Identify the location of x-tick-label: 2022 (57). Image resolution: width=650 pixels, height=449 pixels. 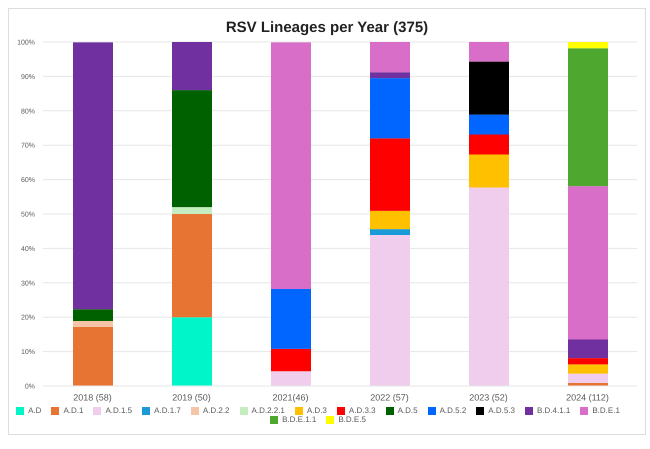
(389, 397).